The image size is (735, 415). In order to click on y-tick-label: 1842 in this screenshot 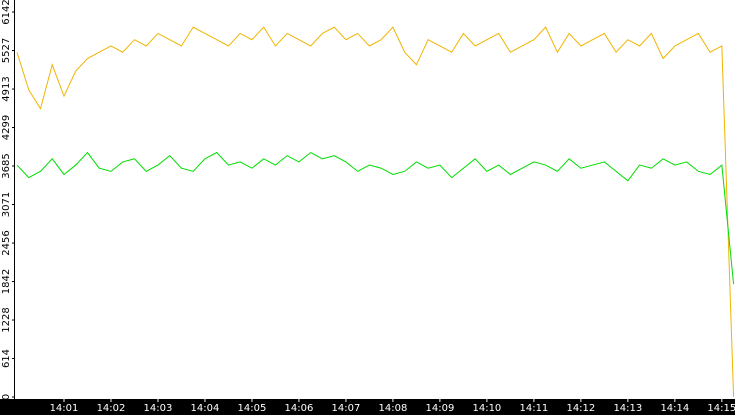, I will do `click(6, 281)`.